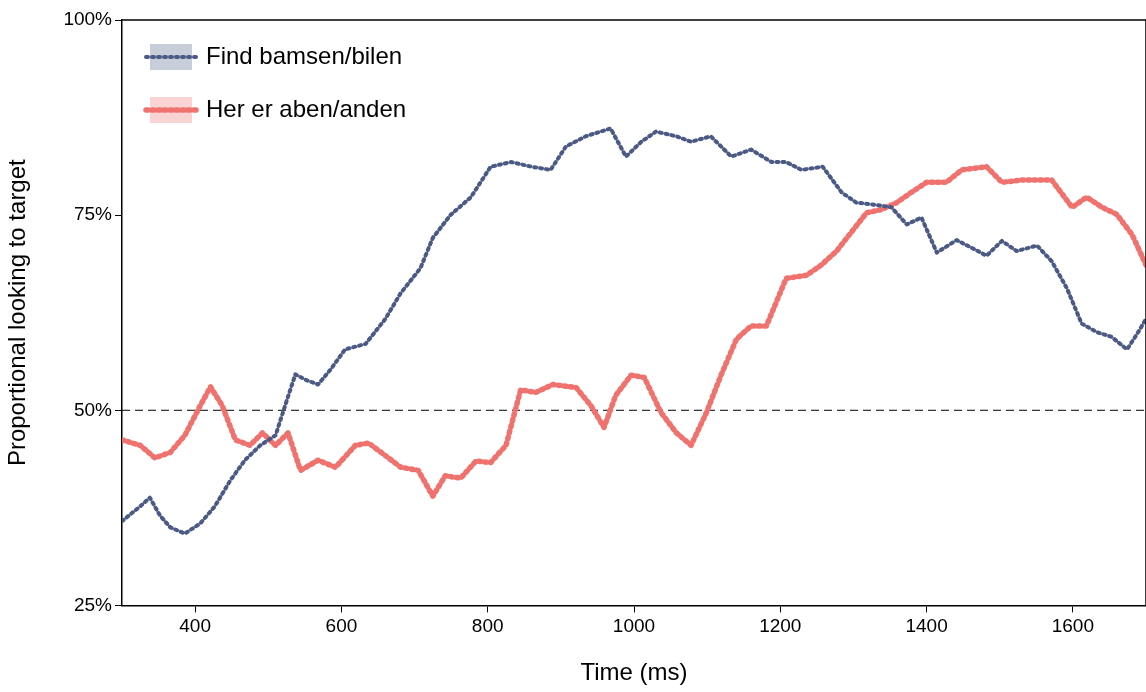 Image resolution: width=1146 pixels, height=692 pixels. What do you see at coordinates (17, 312) in the screenshot?
I see `y-axis-title: Proportional looking to target` at bounding box center [17, 312].